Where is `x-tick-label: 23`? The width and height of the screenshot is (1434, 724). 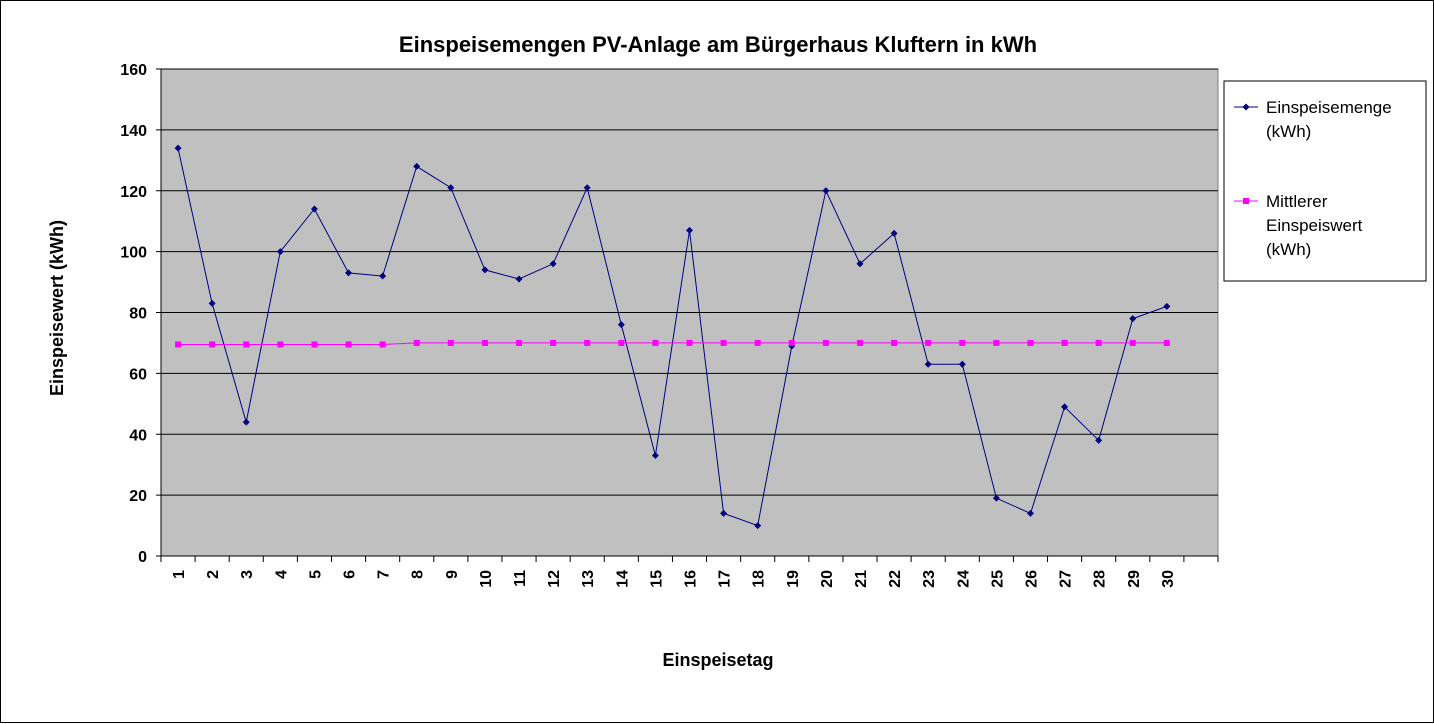
x-tick-label: 23 is located at coordinates (929, 579).